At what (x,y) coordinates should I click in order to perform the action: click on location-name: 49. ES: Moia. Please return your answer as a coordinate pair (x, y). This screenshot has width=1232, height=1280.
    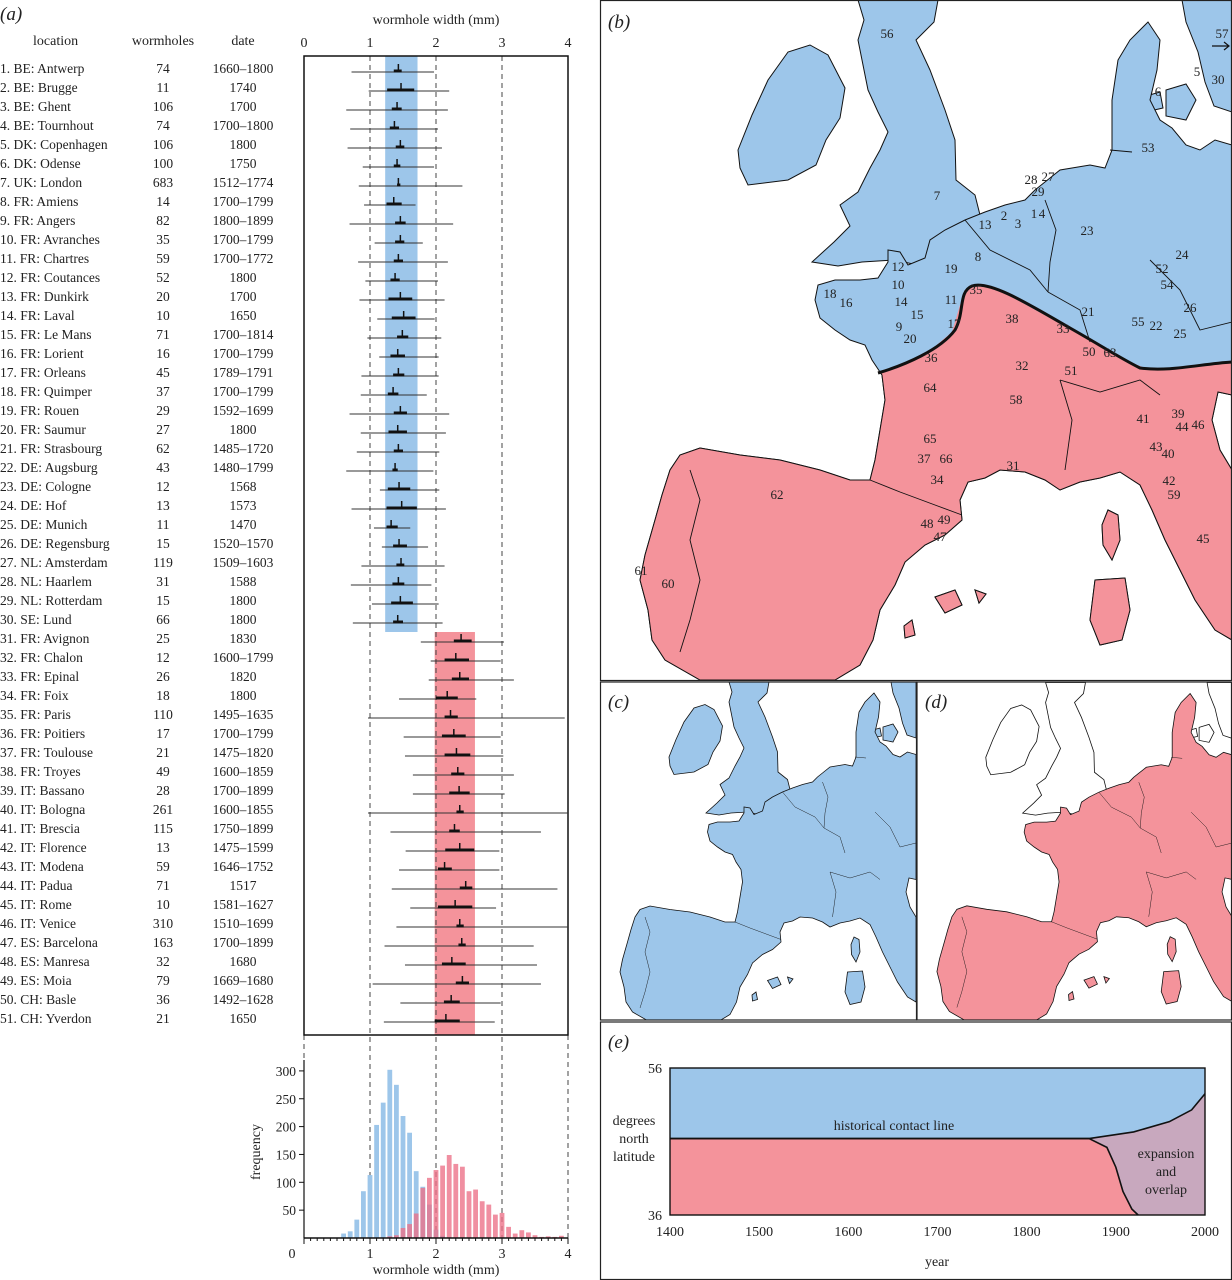
    Looking at the image, I should click on (36, 980).